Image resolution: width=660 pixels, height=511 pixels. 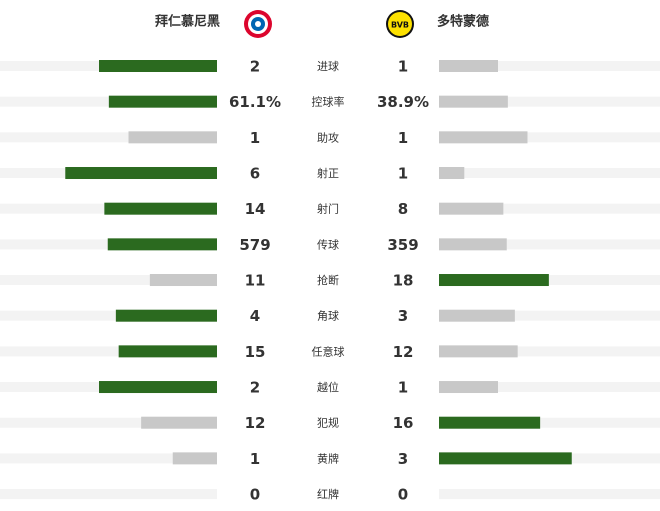 What do you see at coordinates (328, 280) in the screenshot?
I see `stat-name: 抢断` at bounding box center [328, 280].